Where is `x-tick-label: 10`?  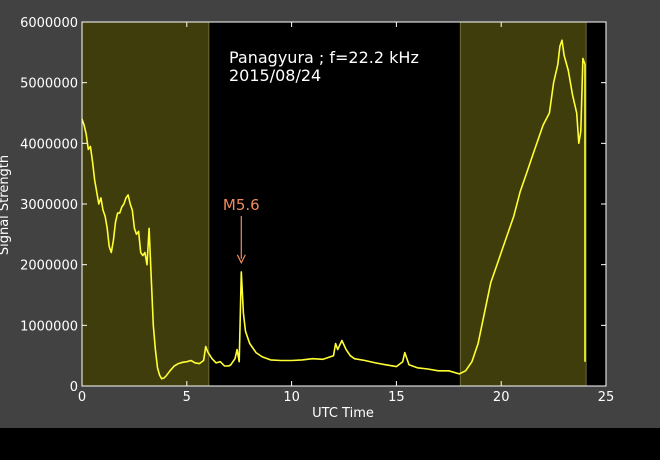 x-tick-label: 10 is located at coordinates (291, 397).